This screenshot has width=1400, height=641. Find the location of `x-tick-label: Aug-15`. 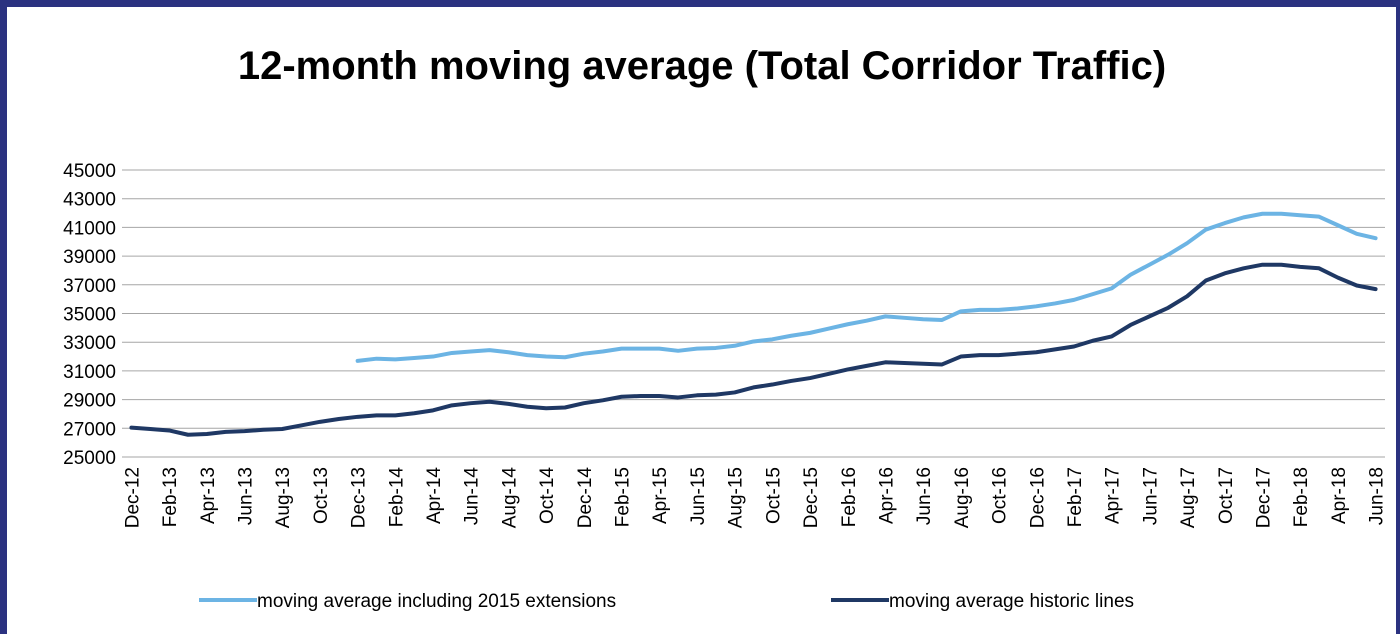

x-tick-label: Aug-15 is located at coordinates (736, 497).